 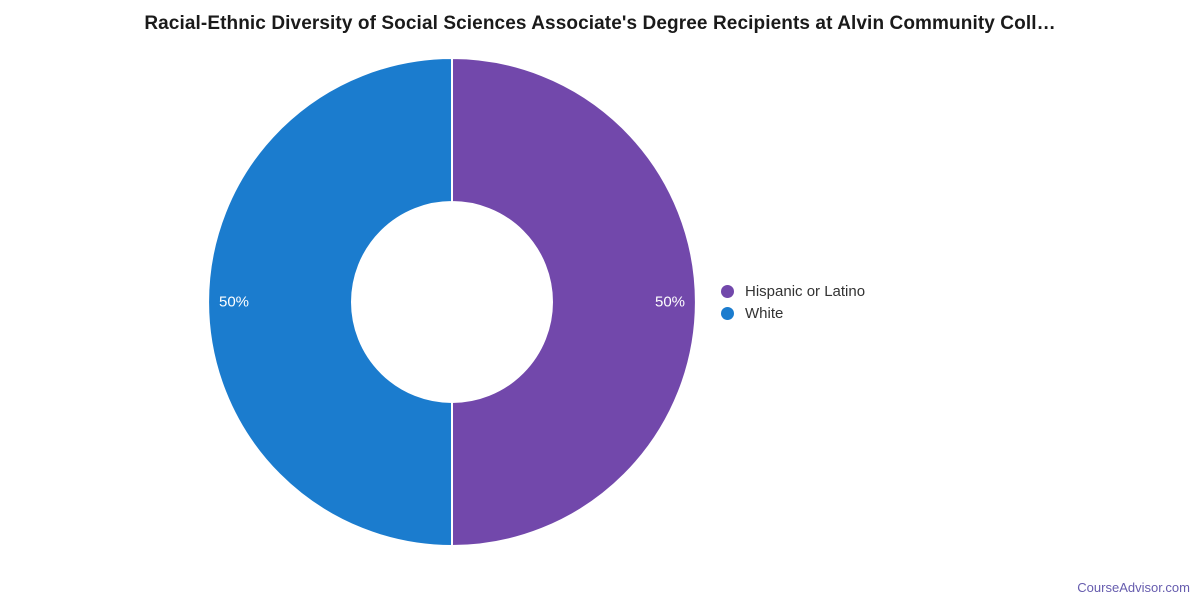 I want to click on legend-item-hispanic-or-latino: Hispanic or Latino, so click(x=793, y=291).